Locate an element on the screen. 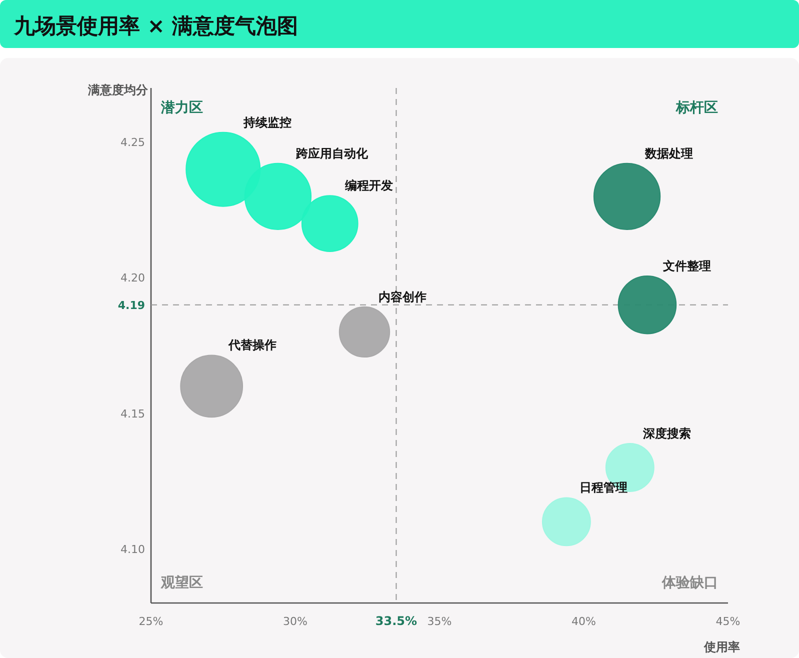 This screenshot has width=799, height=658. series-label: 深度搜索 is located at coordinates (667, 433).